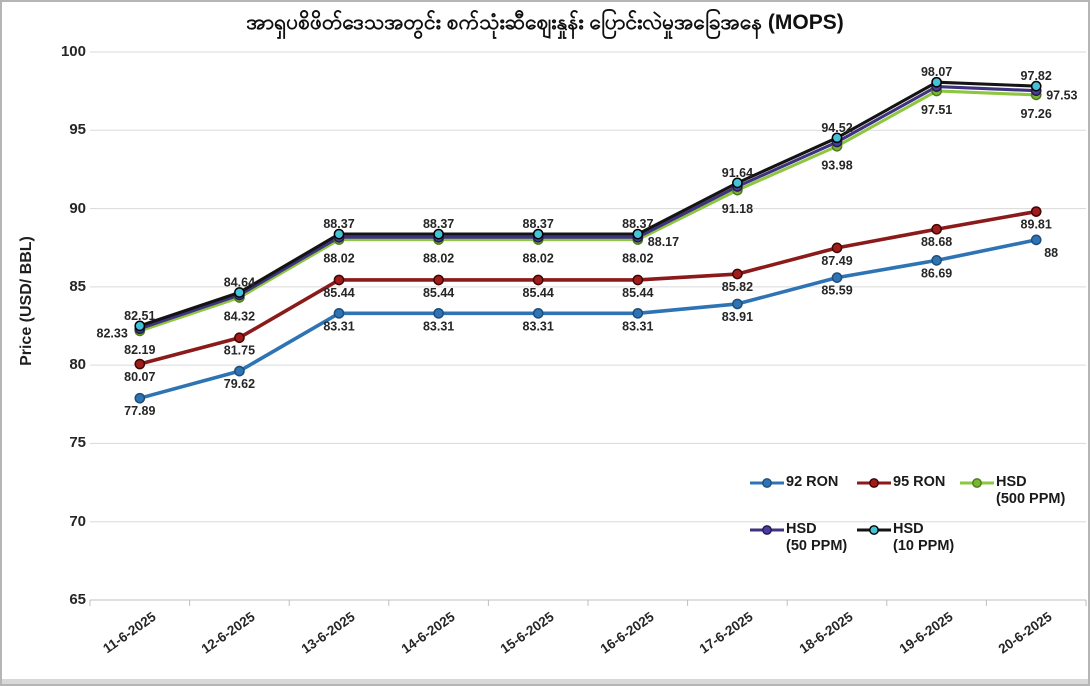 The width and height of the screenshot is (1090, 686). I want to click on data-label-95-ron: 89.81, so click(1036, 225).